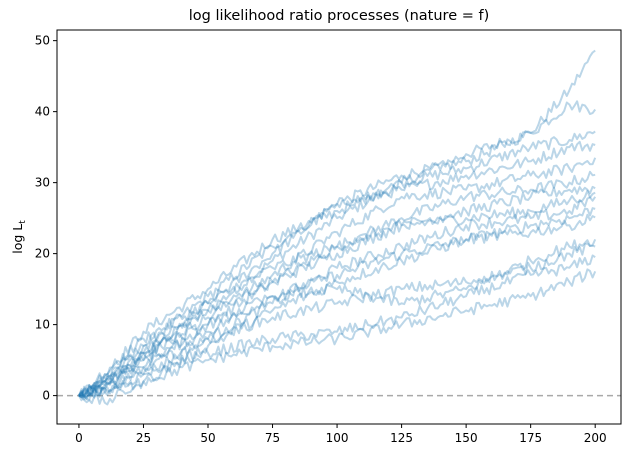  What do you see at coordinates (42, 325) in the screenshot?
I see `y-tick-label: 10` at bounding box center [42, 325].